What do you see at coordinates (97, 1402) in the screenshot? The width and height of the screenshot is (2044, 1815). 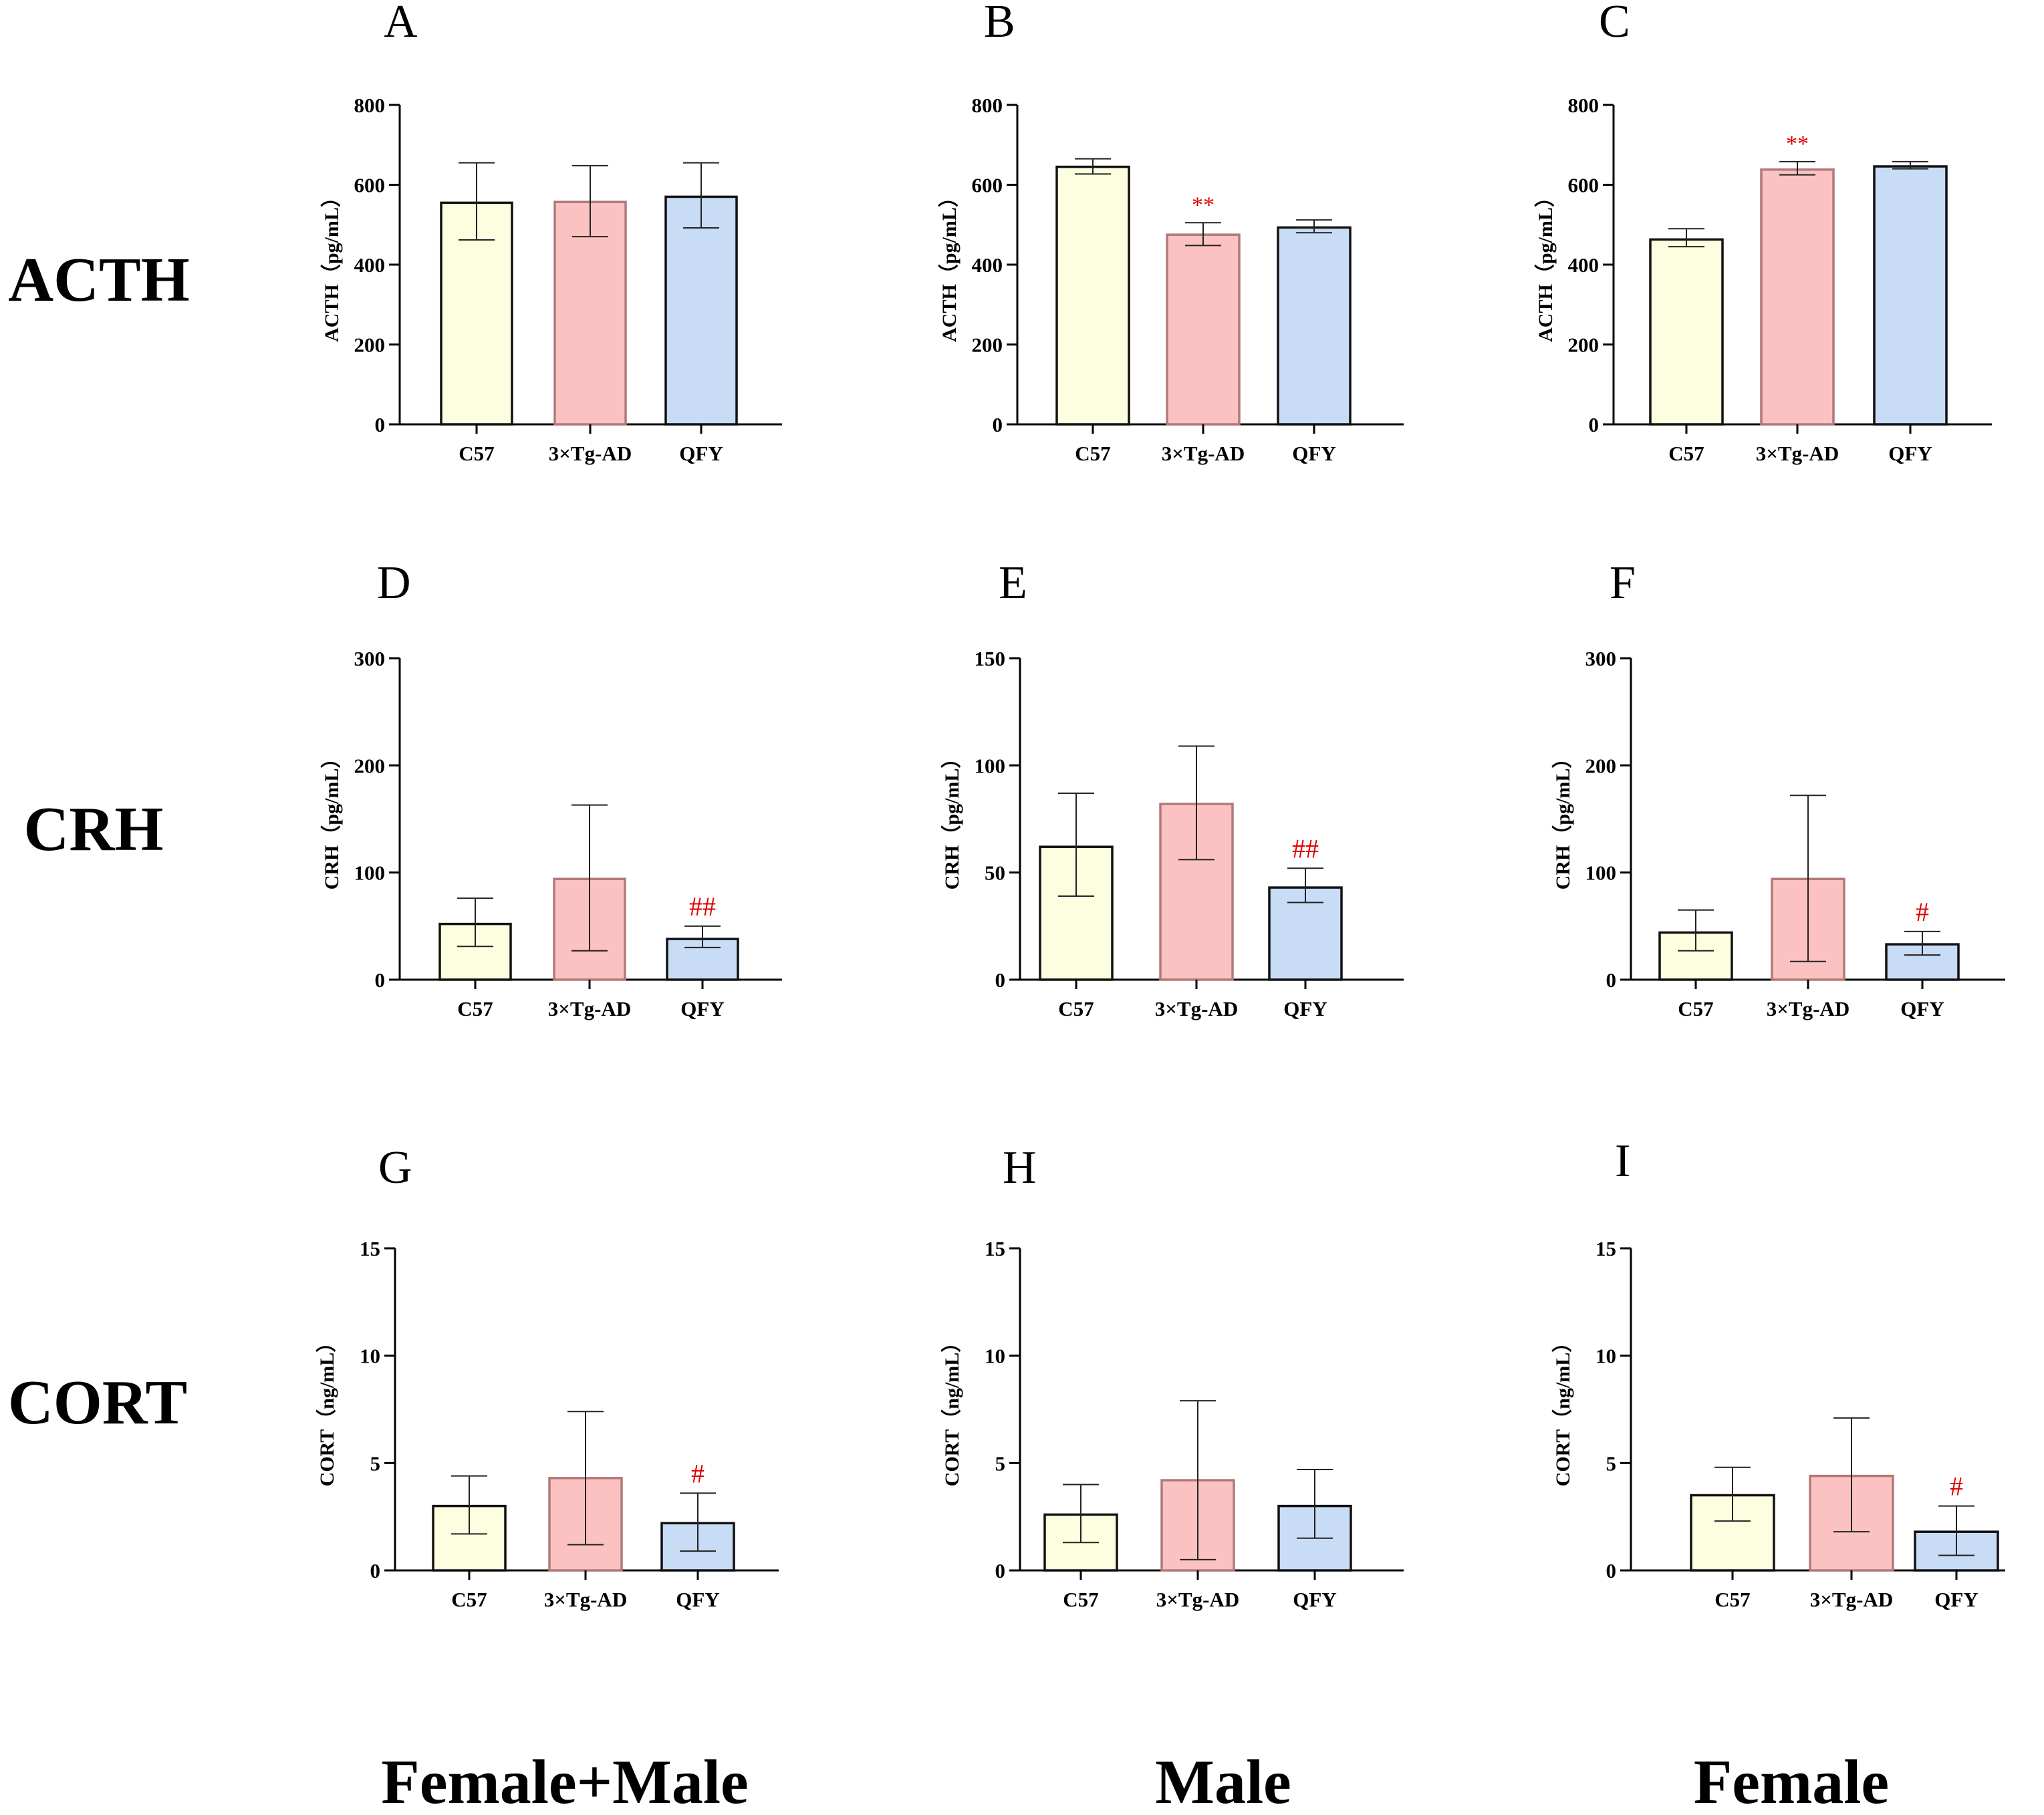 I see `row-label-cort: CORT` at bounding box center [97, 1402].